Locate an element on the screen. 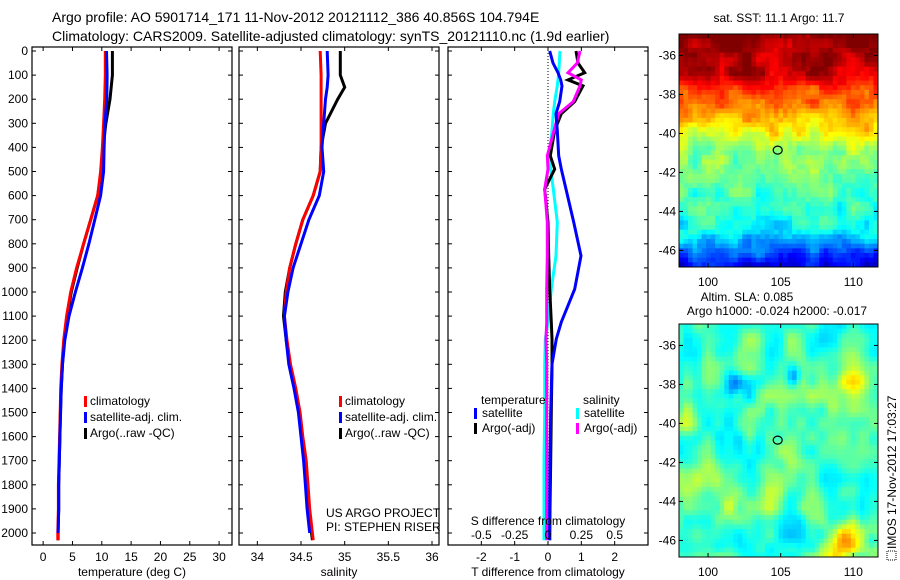 The width and height of the screenshot is (900, 580). map-lon-label: 110 is located at coordinates (853, 282).